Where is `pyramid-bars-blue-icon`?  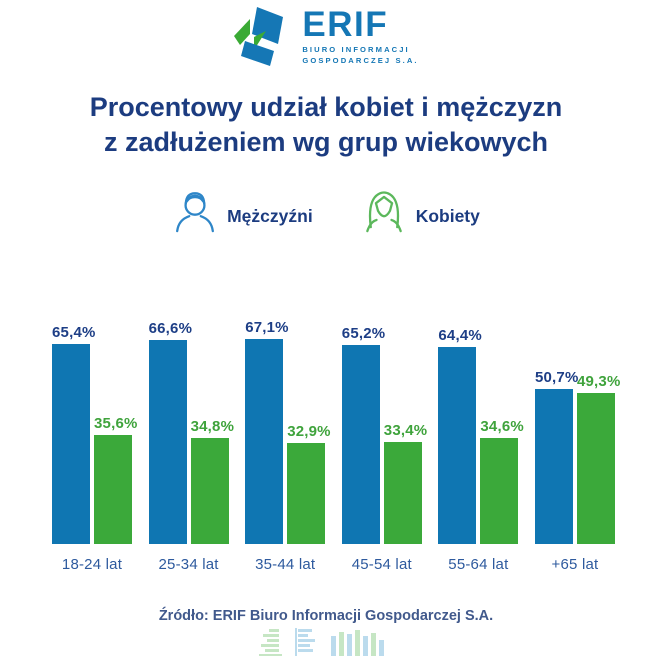 pyramid-bars-blue-icon is located at coordinates (305, 642).